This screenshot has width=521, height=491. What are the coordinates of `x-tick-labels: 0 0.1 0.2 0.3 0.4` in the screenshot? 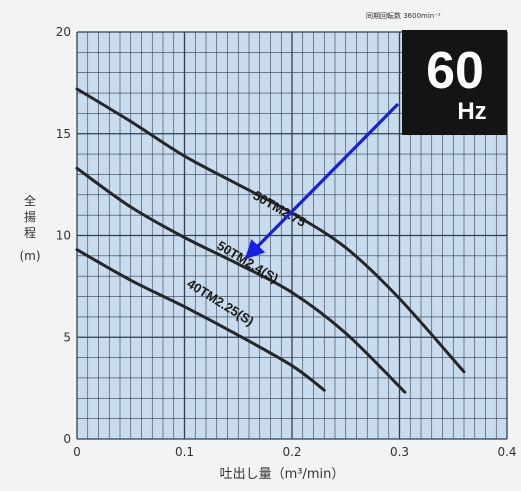 It's located at (294, 452).